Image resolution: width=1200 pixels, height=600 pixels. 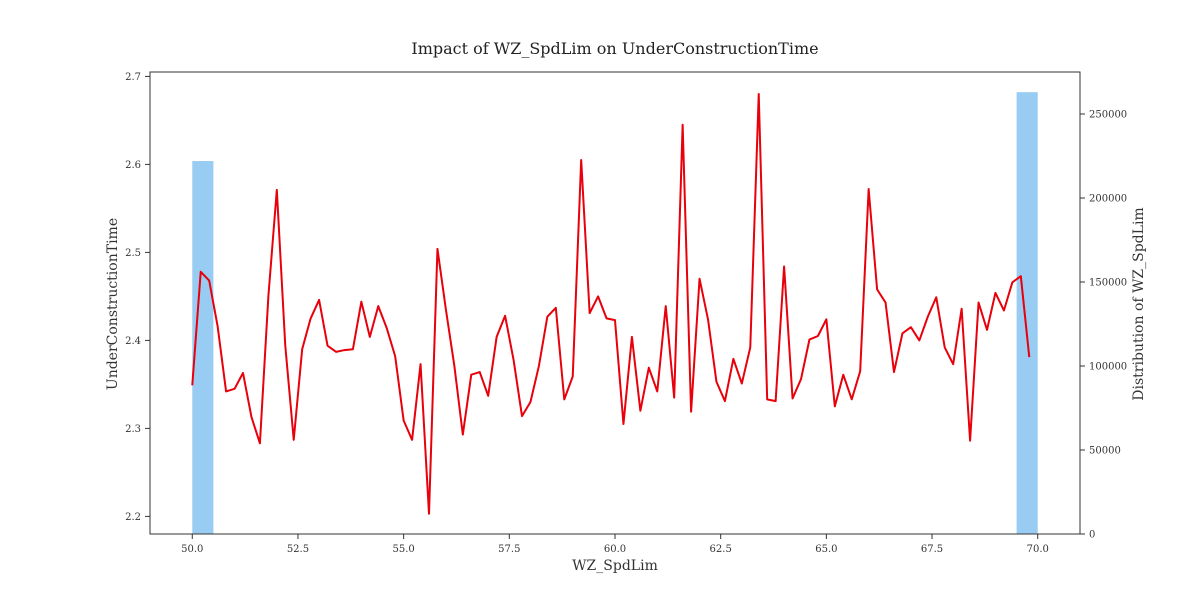 I want to click on x-tick-label: 52.5, so click(x=298, y=549).